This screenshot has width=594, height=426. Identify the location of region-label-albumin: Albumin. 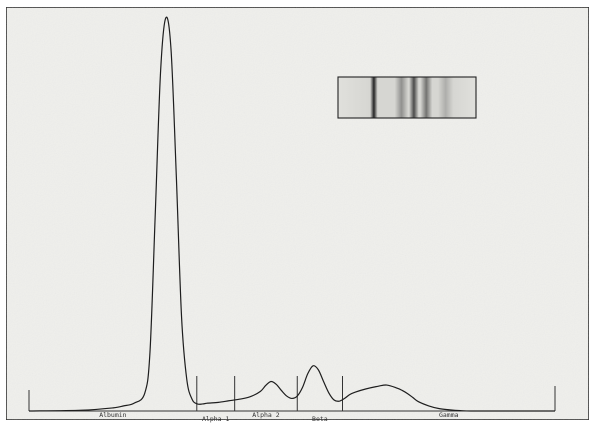
(112, 415).